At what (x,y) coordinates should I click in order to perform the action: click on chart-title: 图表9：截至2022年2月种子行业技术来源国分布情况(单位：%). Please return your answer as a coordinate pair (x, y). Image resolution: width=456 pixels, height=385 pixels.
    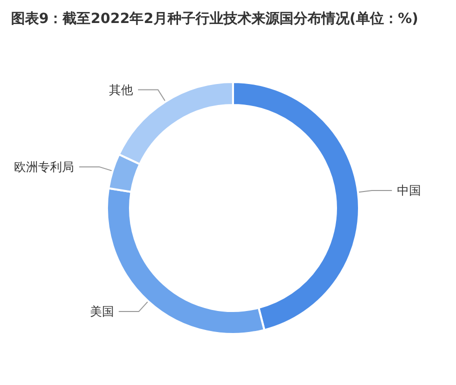
    Looking at the image, I should click on (214, 19).